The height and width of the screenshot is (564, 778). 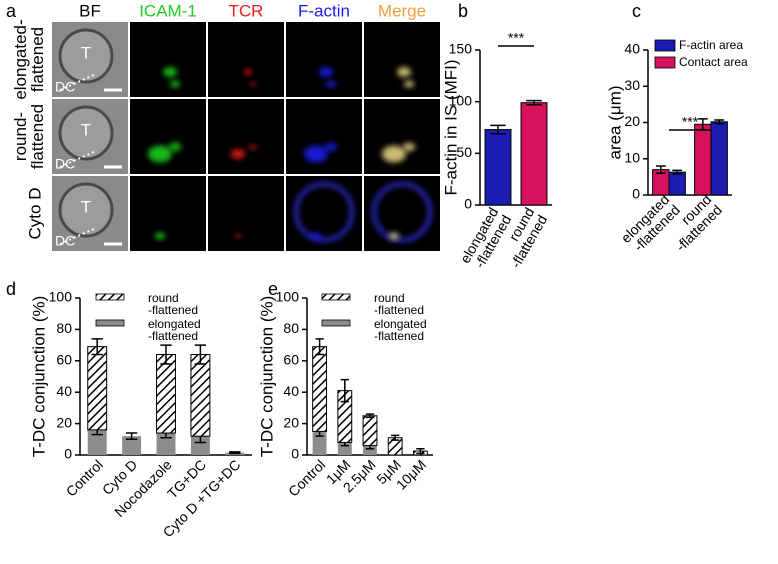 What do you see at coordinates (632, 157) in the screenshot?
I see `y-tick-label: 10` at bounding box center [632, 157].